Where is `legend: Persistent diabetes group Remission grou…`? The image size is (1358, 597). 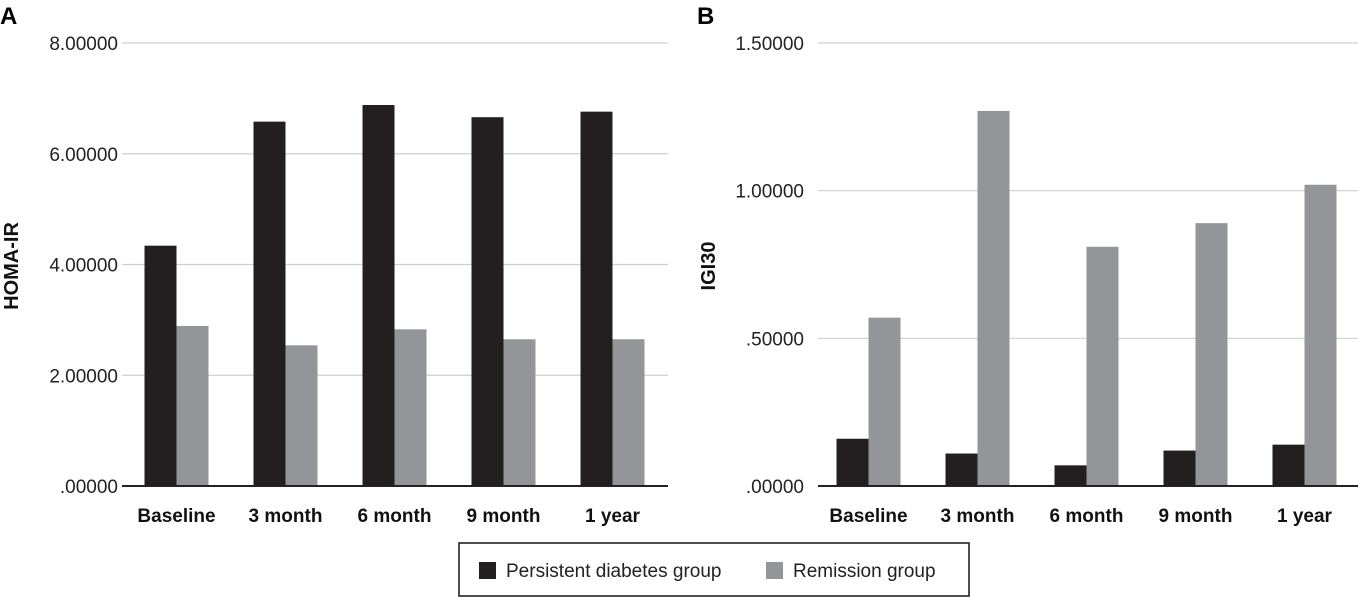
legend: Persistent diabetes group Remission grou… is located at coordinates (714, 569).